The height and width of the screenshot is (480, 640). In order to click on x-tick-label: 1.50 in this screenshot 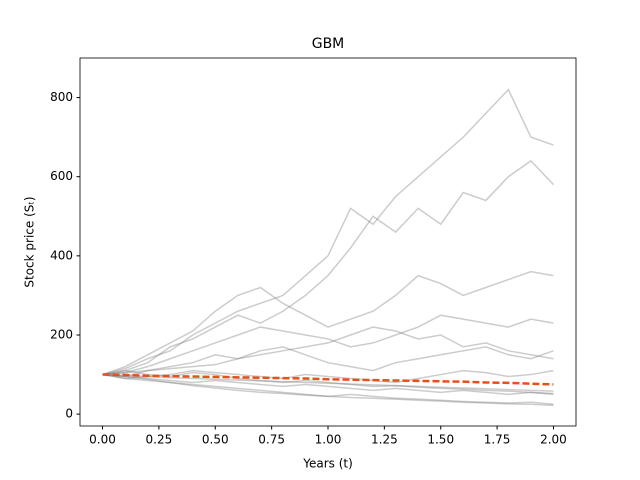, I will do `click(440, 440)`.